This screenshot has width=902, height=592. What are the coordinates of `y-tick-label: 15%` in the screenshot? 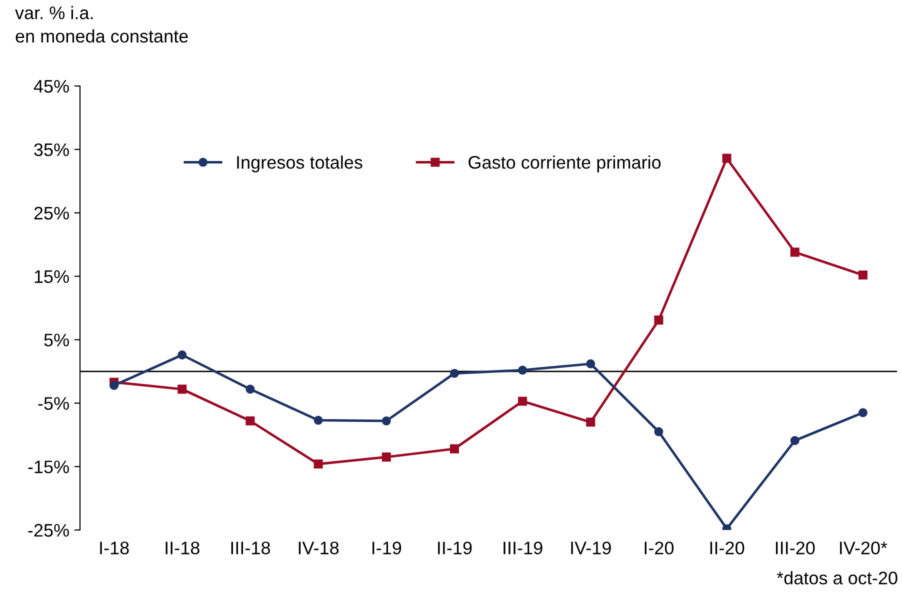 It's located at (51, 277).